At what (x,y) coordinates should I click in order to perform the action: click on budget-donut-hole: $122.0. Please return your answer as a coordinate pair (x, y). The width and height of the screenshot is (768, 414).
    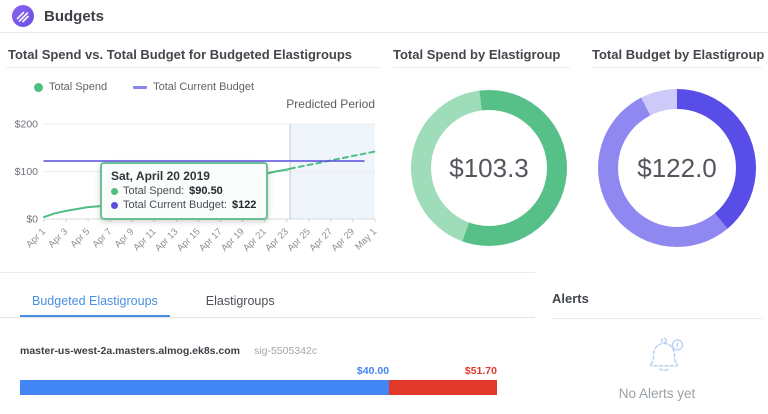
    Looking at the image, I should click on (677, 168).